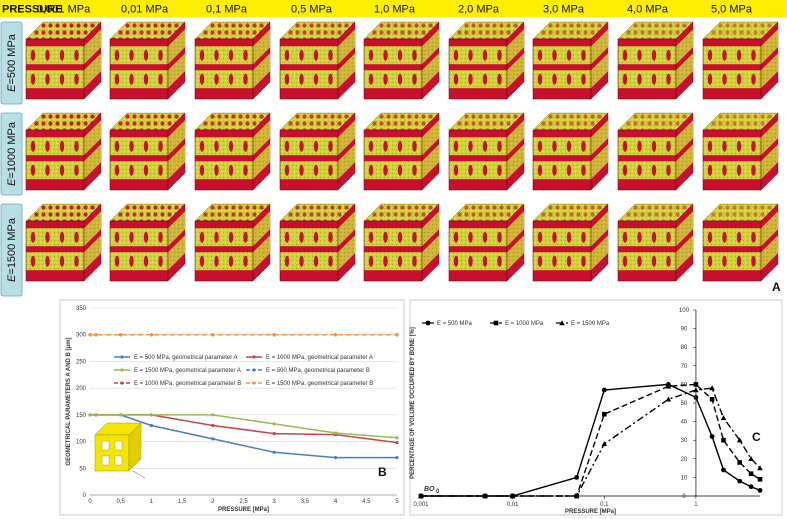 The image size is (787, 519). What do you see at coordinates (397, 502) in the screenshot?
I see `x-tick-label: 5` at bounding box center [397, 502].